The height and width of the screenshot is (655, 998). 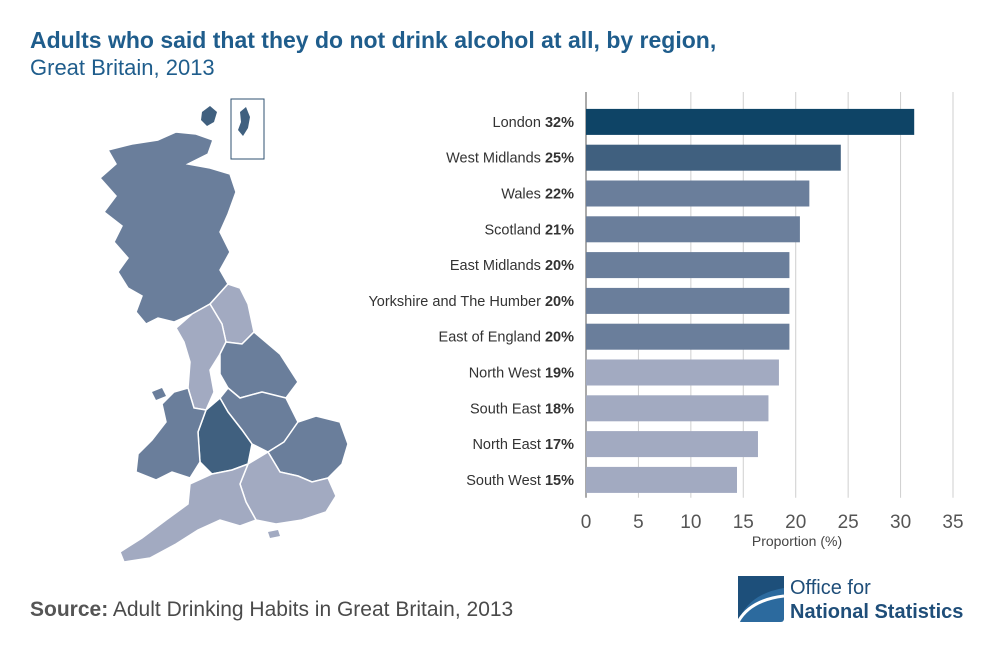 What do you see at coordinates (512, 266) in the screenshot?
I see `category-label: East Midlands 20%` at bounding box center [512, 266].